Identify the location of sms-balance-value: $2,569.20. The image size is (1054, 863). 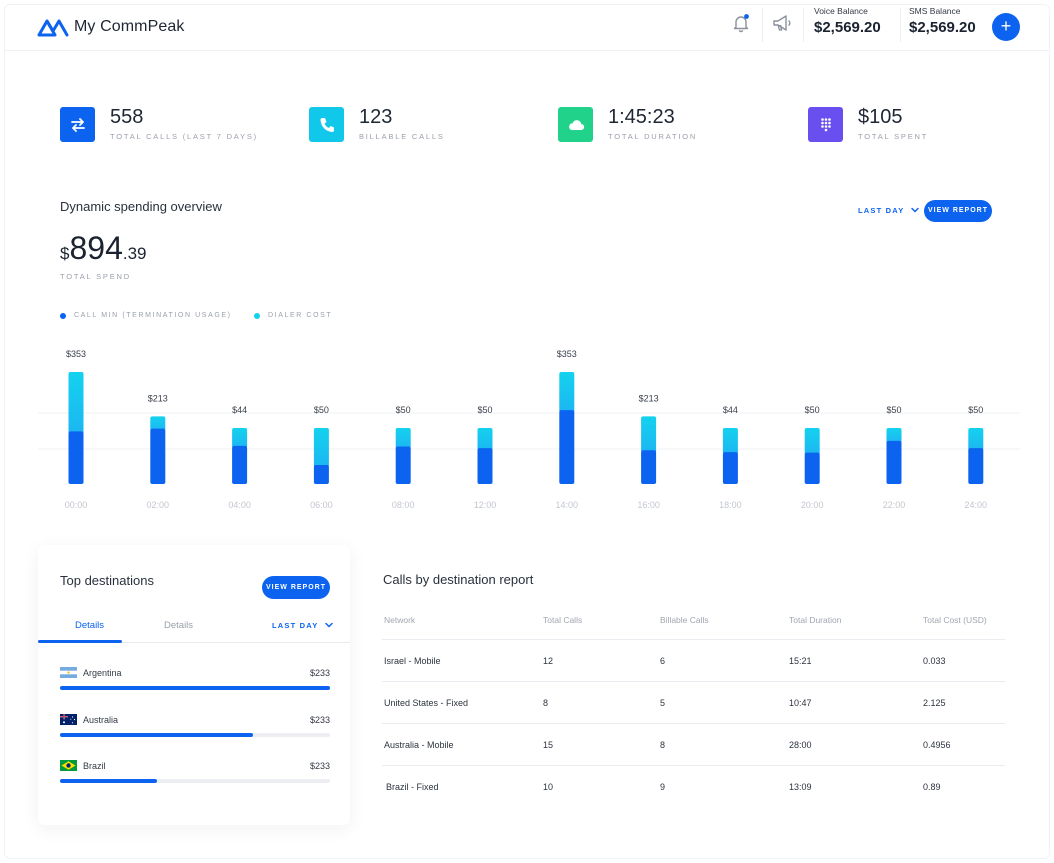
(942, 27).